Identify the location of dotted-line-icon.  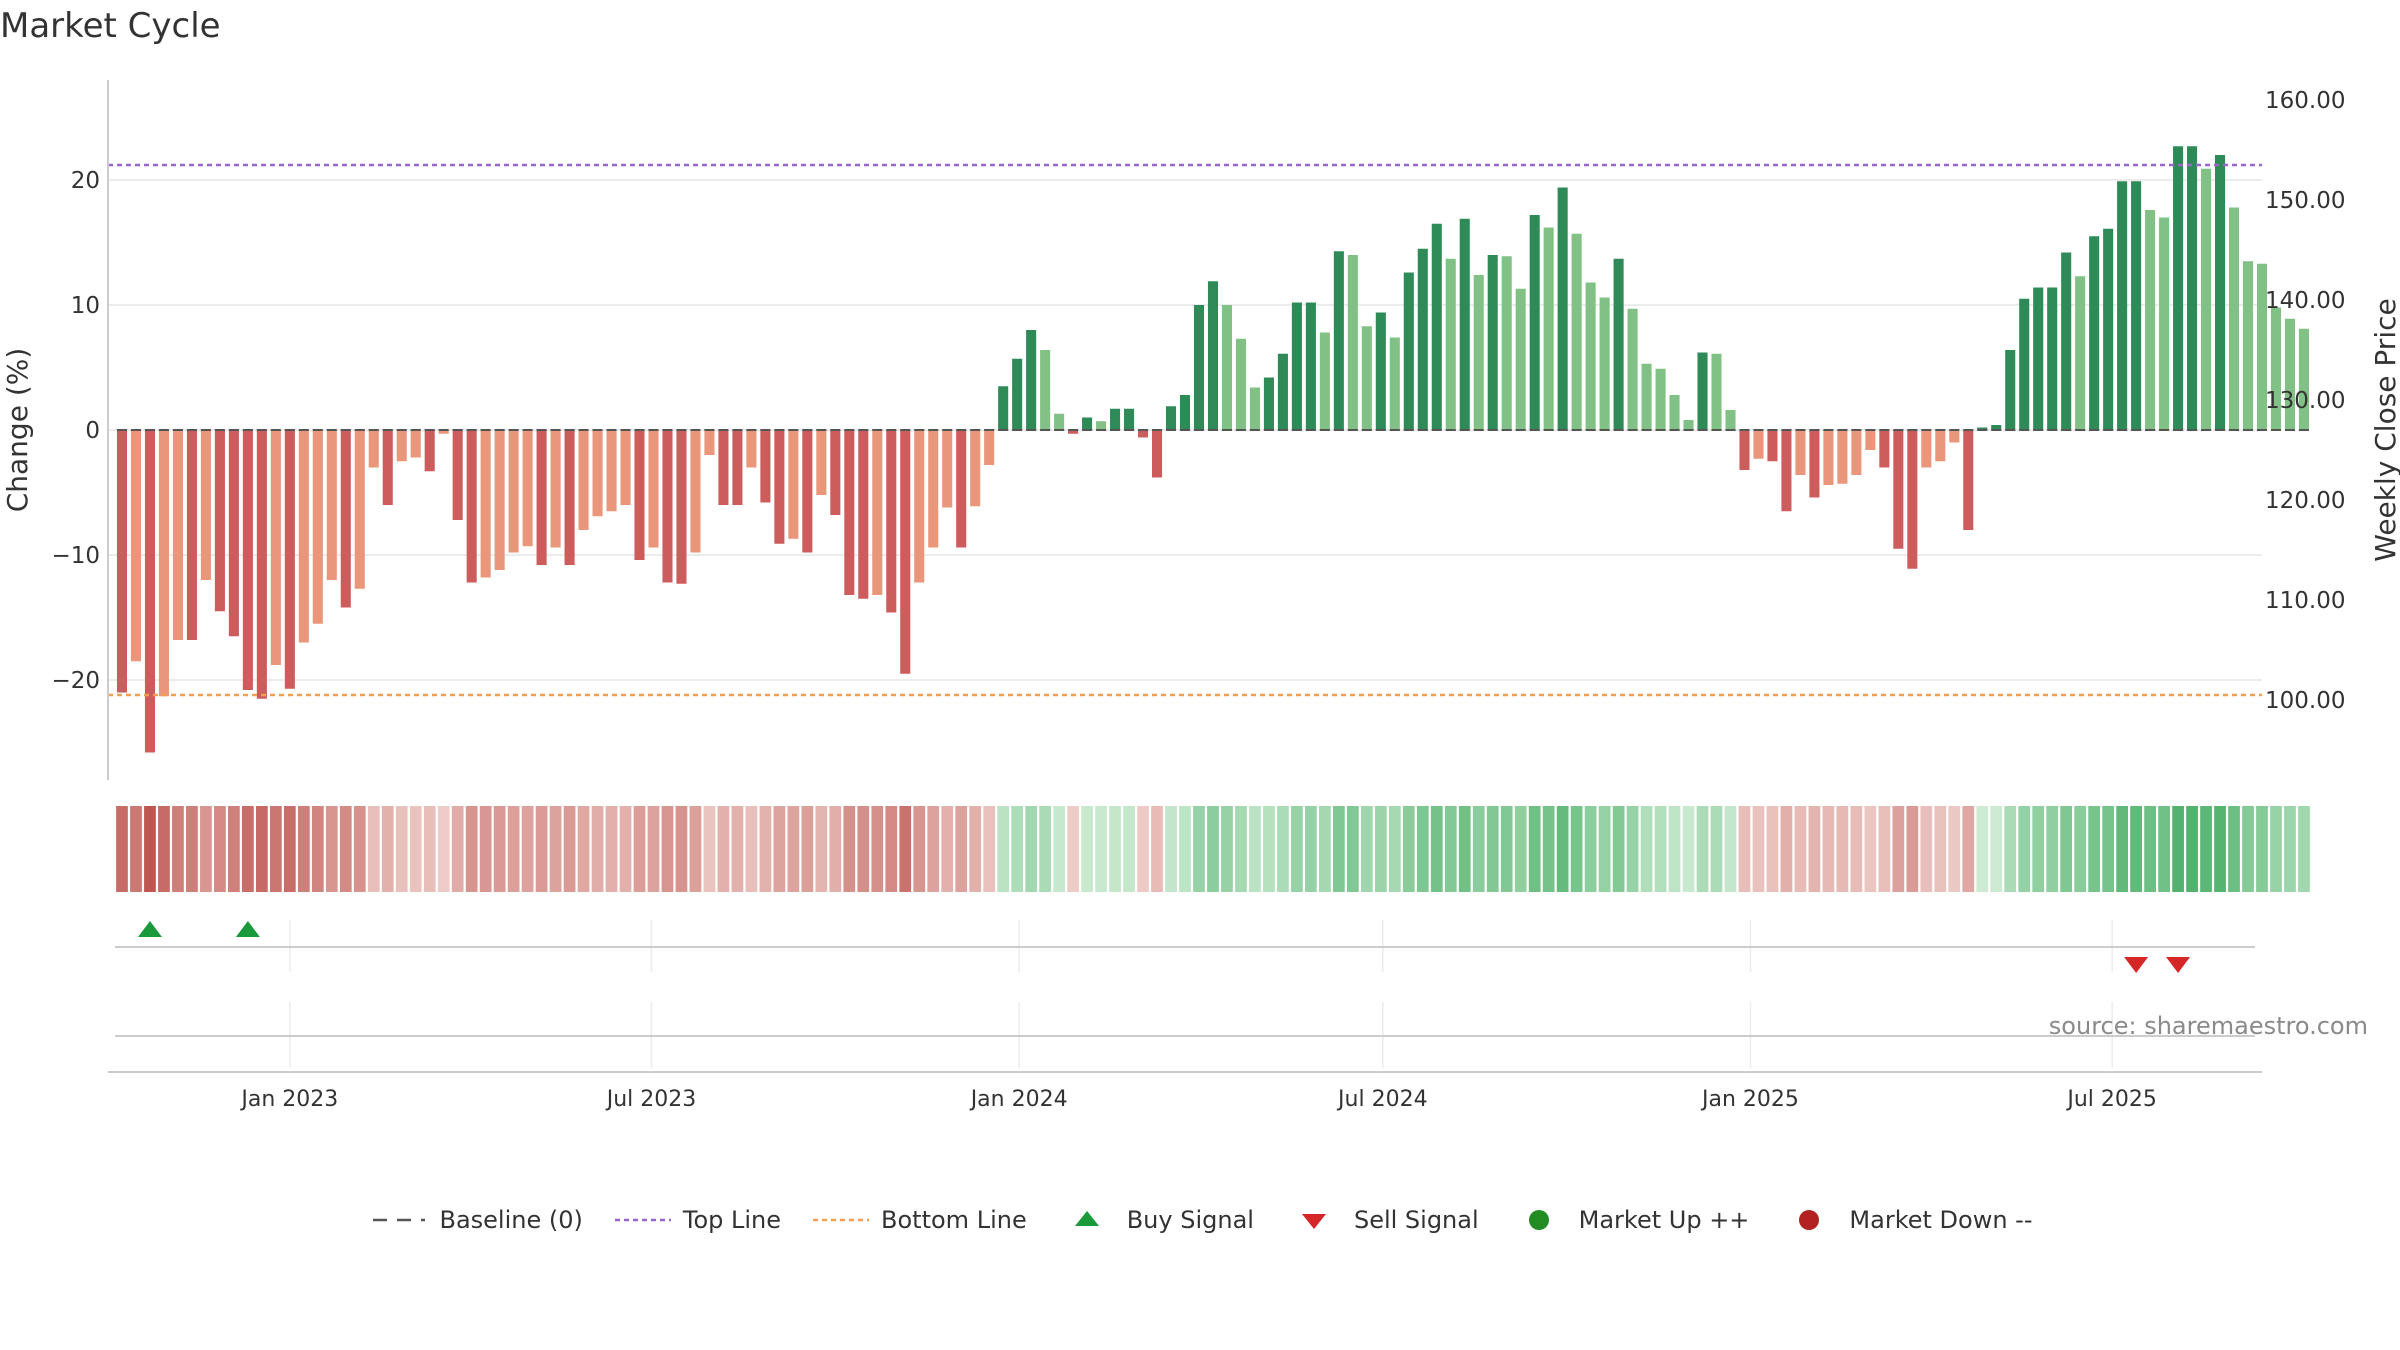
(642, 1220).